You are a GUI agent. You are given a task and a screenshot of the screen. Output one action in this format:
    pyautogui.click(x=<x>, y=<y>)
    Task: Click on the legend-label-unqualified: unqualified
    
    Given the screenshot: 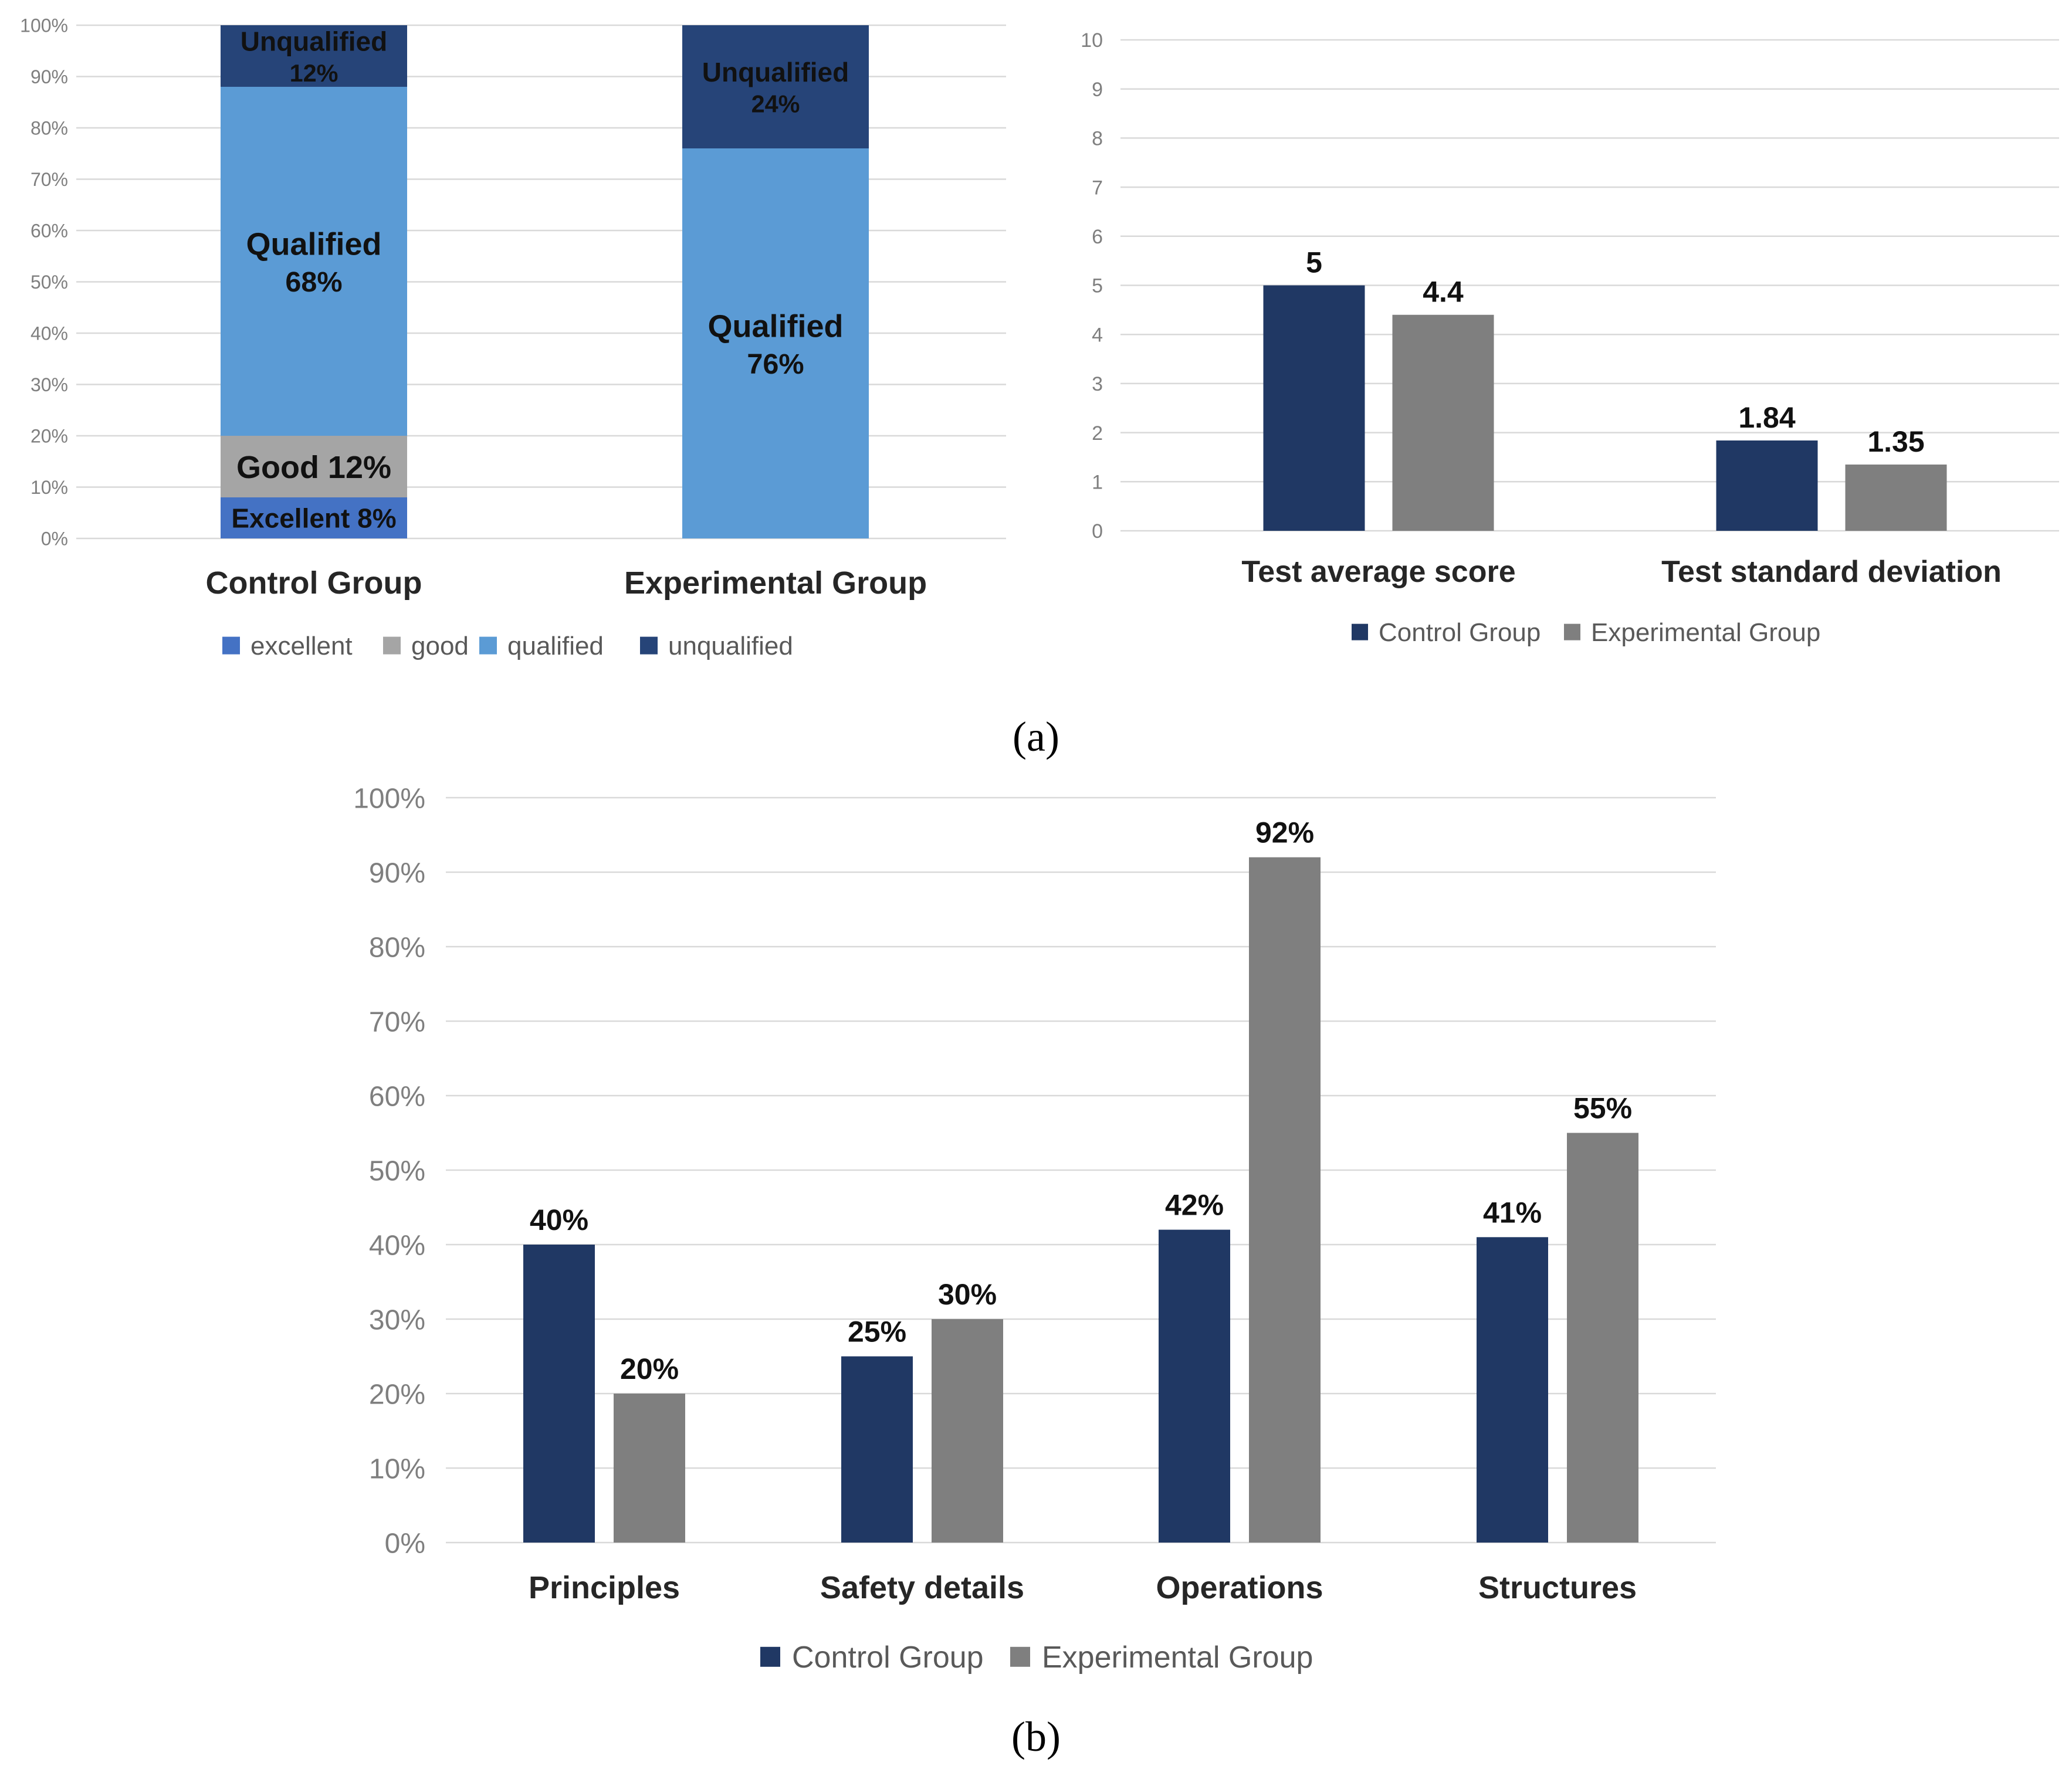 What is the action you would take?
    pyautogui.click(x=731, y=646)
    